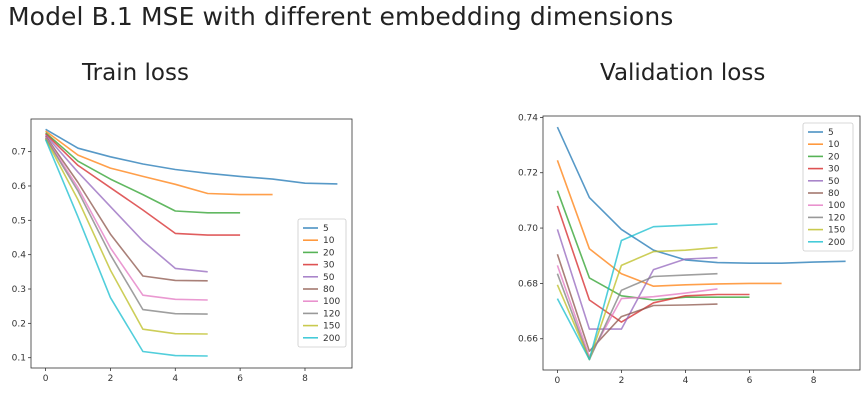 This screenshot has height=402, width=866. What do you see at coordinates (834, 157) in the screenshot?
I see `val-legend-label-20: 20` at bounding box center [834, 157].